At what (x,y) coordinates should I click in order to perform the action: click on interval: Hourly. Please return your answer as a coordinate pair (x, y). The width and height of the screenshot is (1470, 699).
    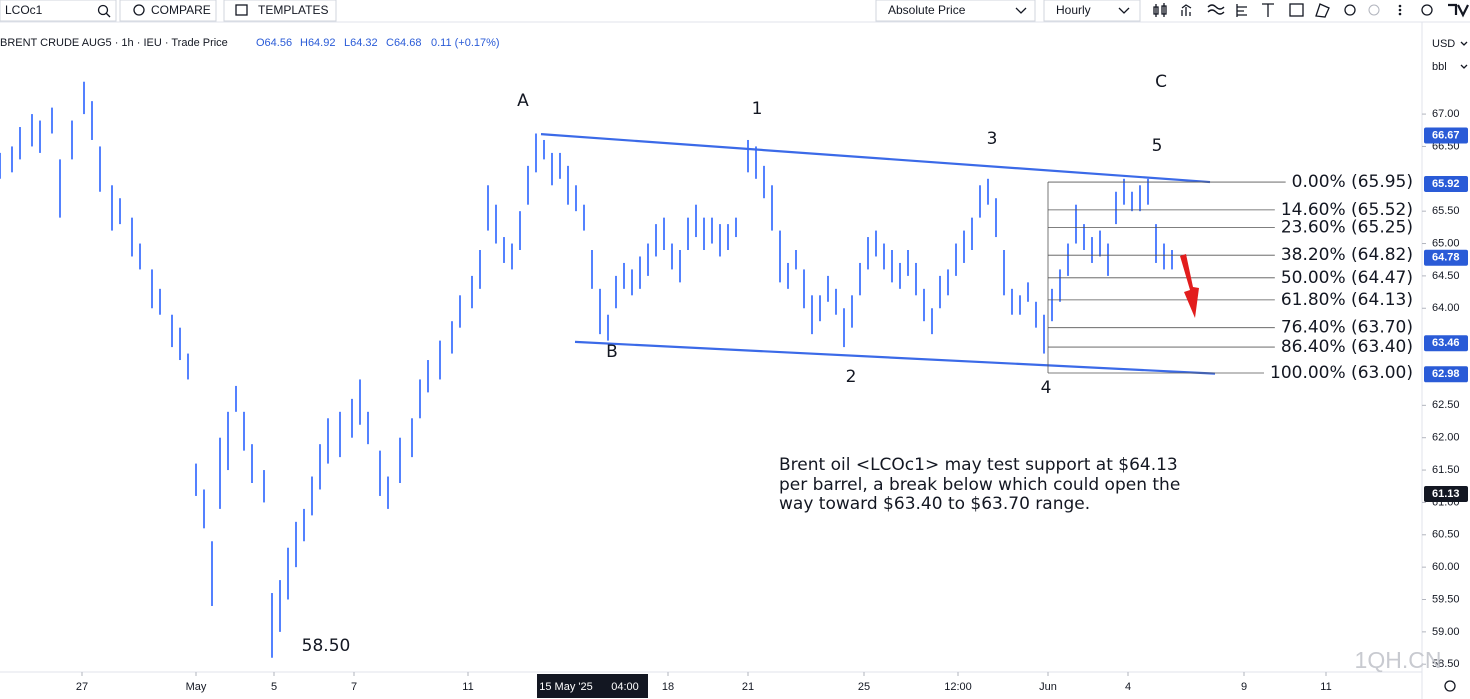
    Looking at the image, I should click on (1073, 10).